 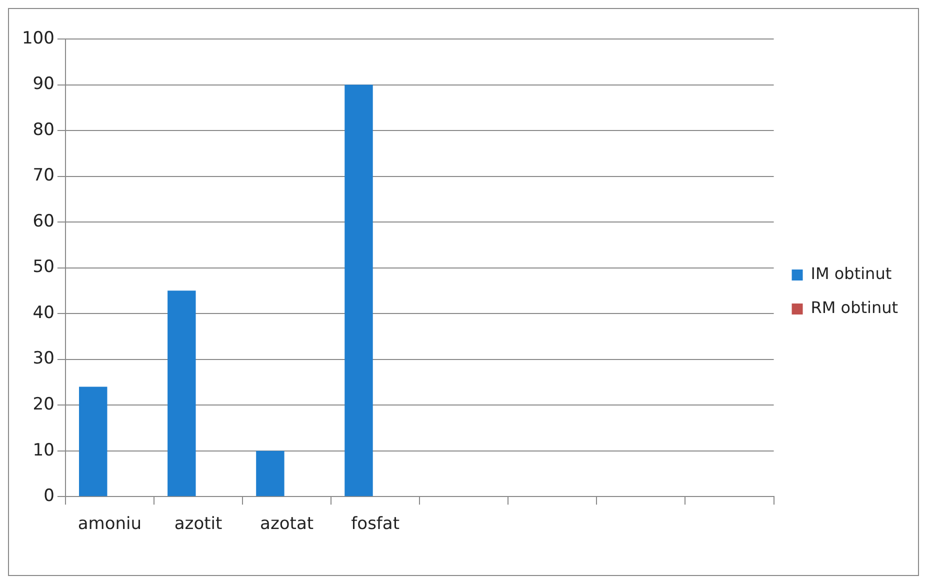 I want to click on y-tick-label: 20, so click(x=43, y=404).